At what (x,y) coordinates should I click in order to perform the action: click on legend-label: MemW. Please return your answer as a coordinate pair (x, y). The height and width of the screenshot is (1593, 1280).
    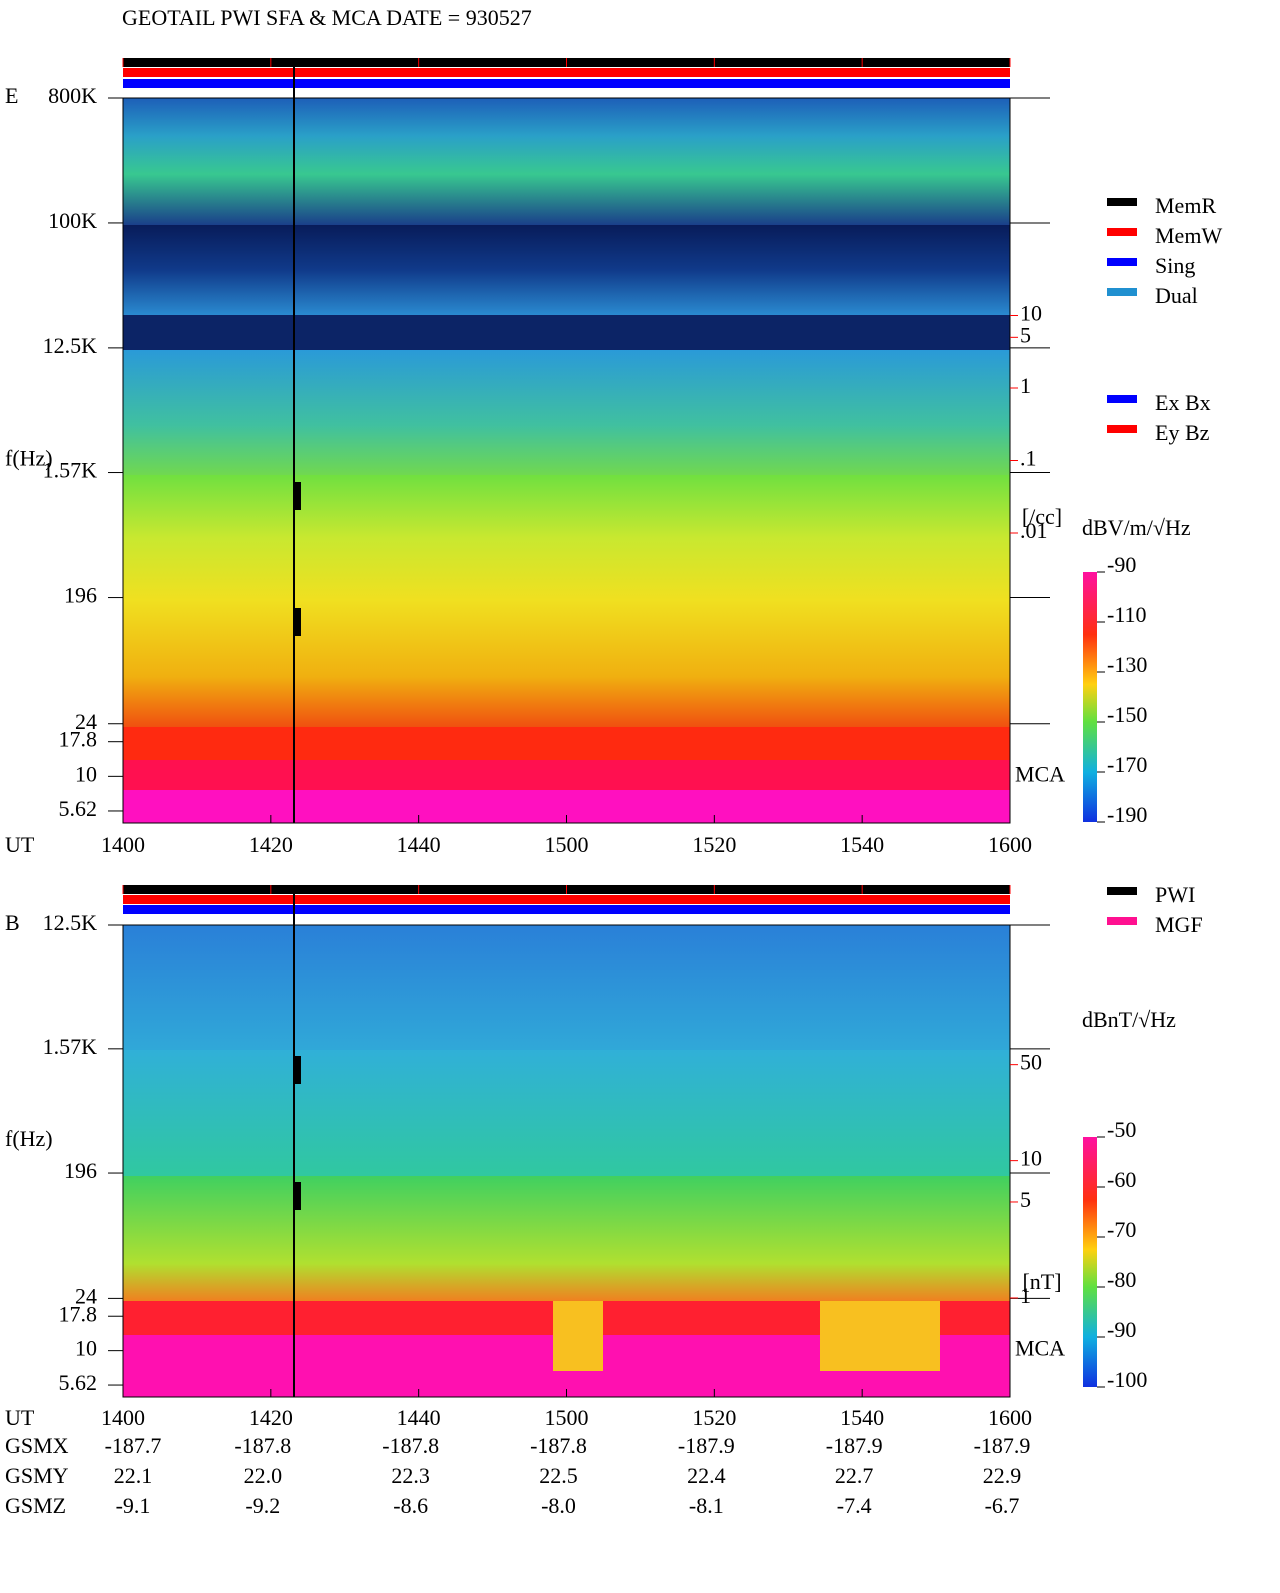
    Looking at the image, I should click on (1188, 235).